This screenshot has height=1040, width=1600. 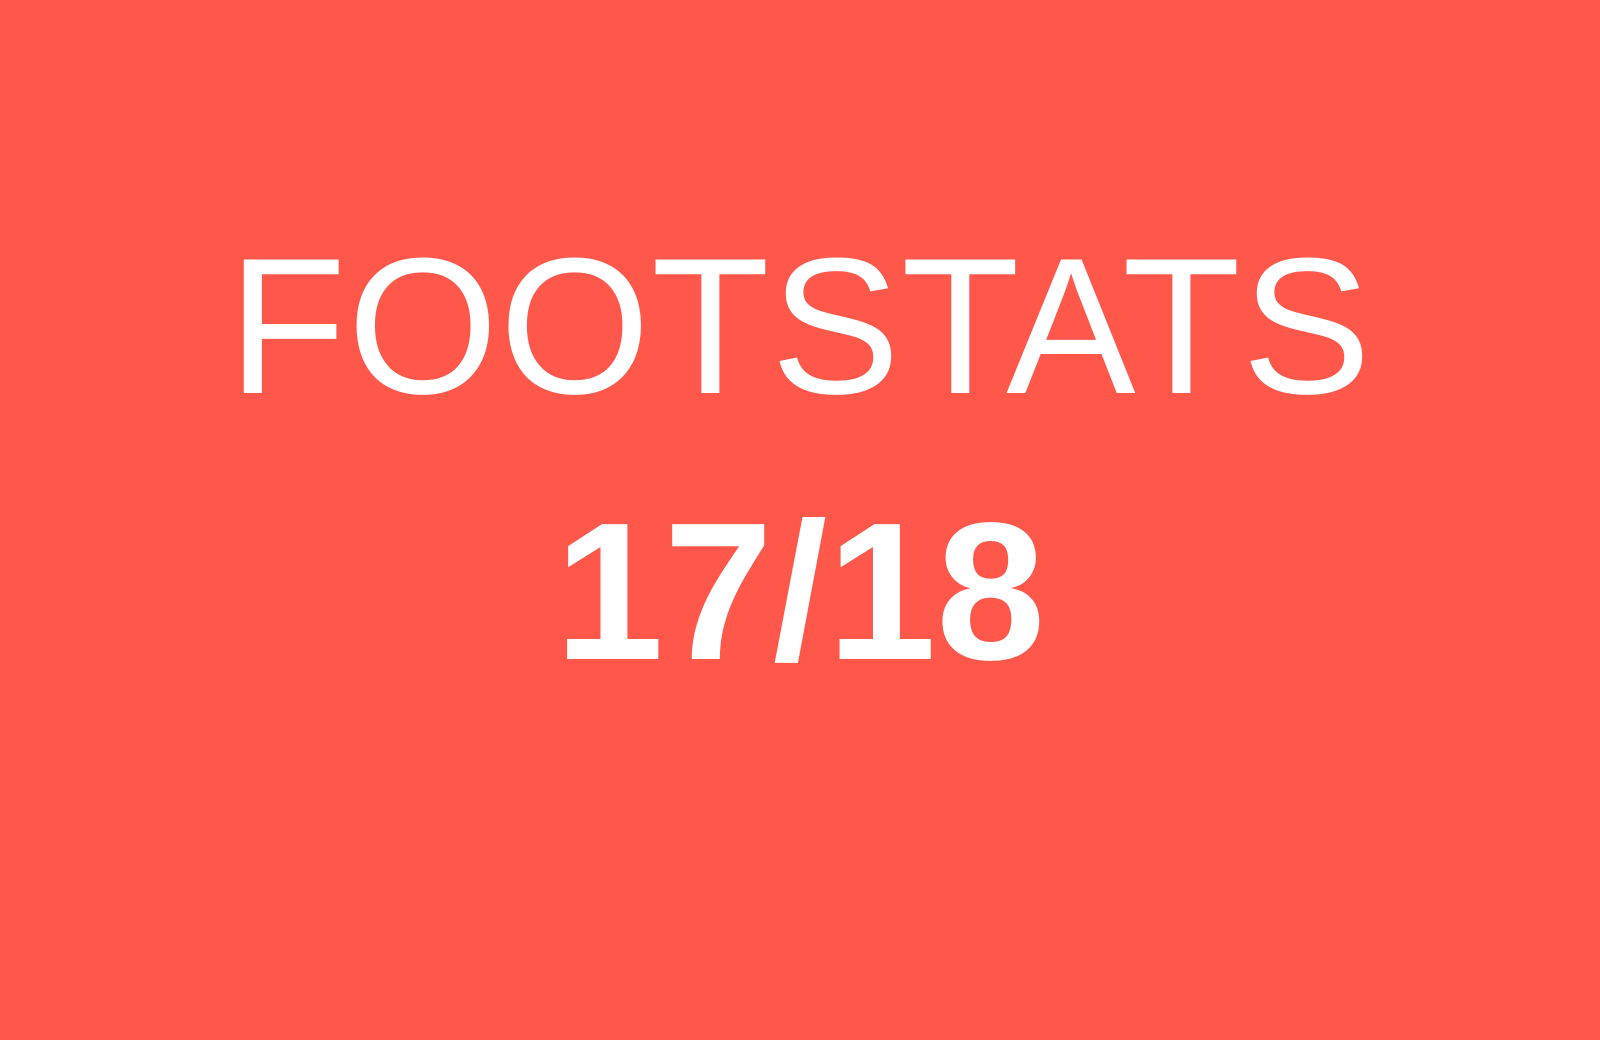 I want to click on hero-title: FOOTSTATS, so click(x=800, y=326).